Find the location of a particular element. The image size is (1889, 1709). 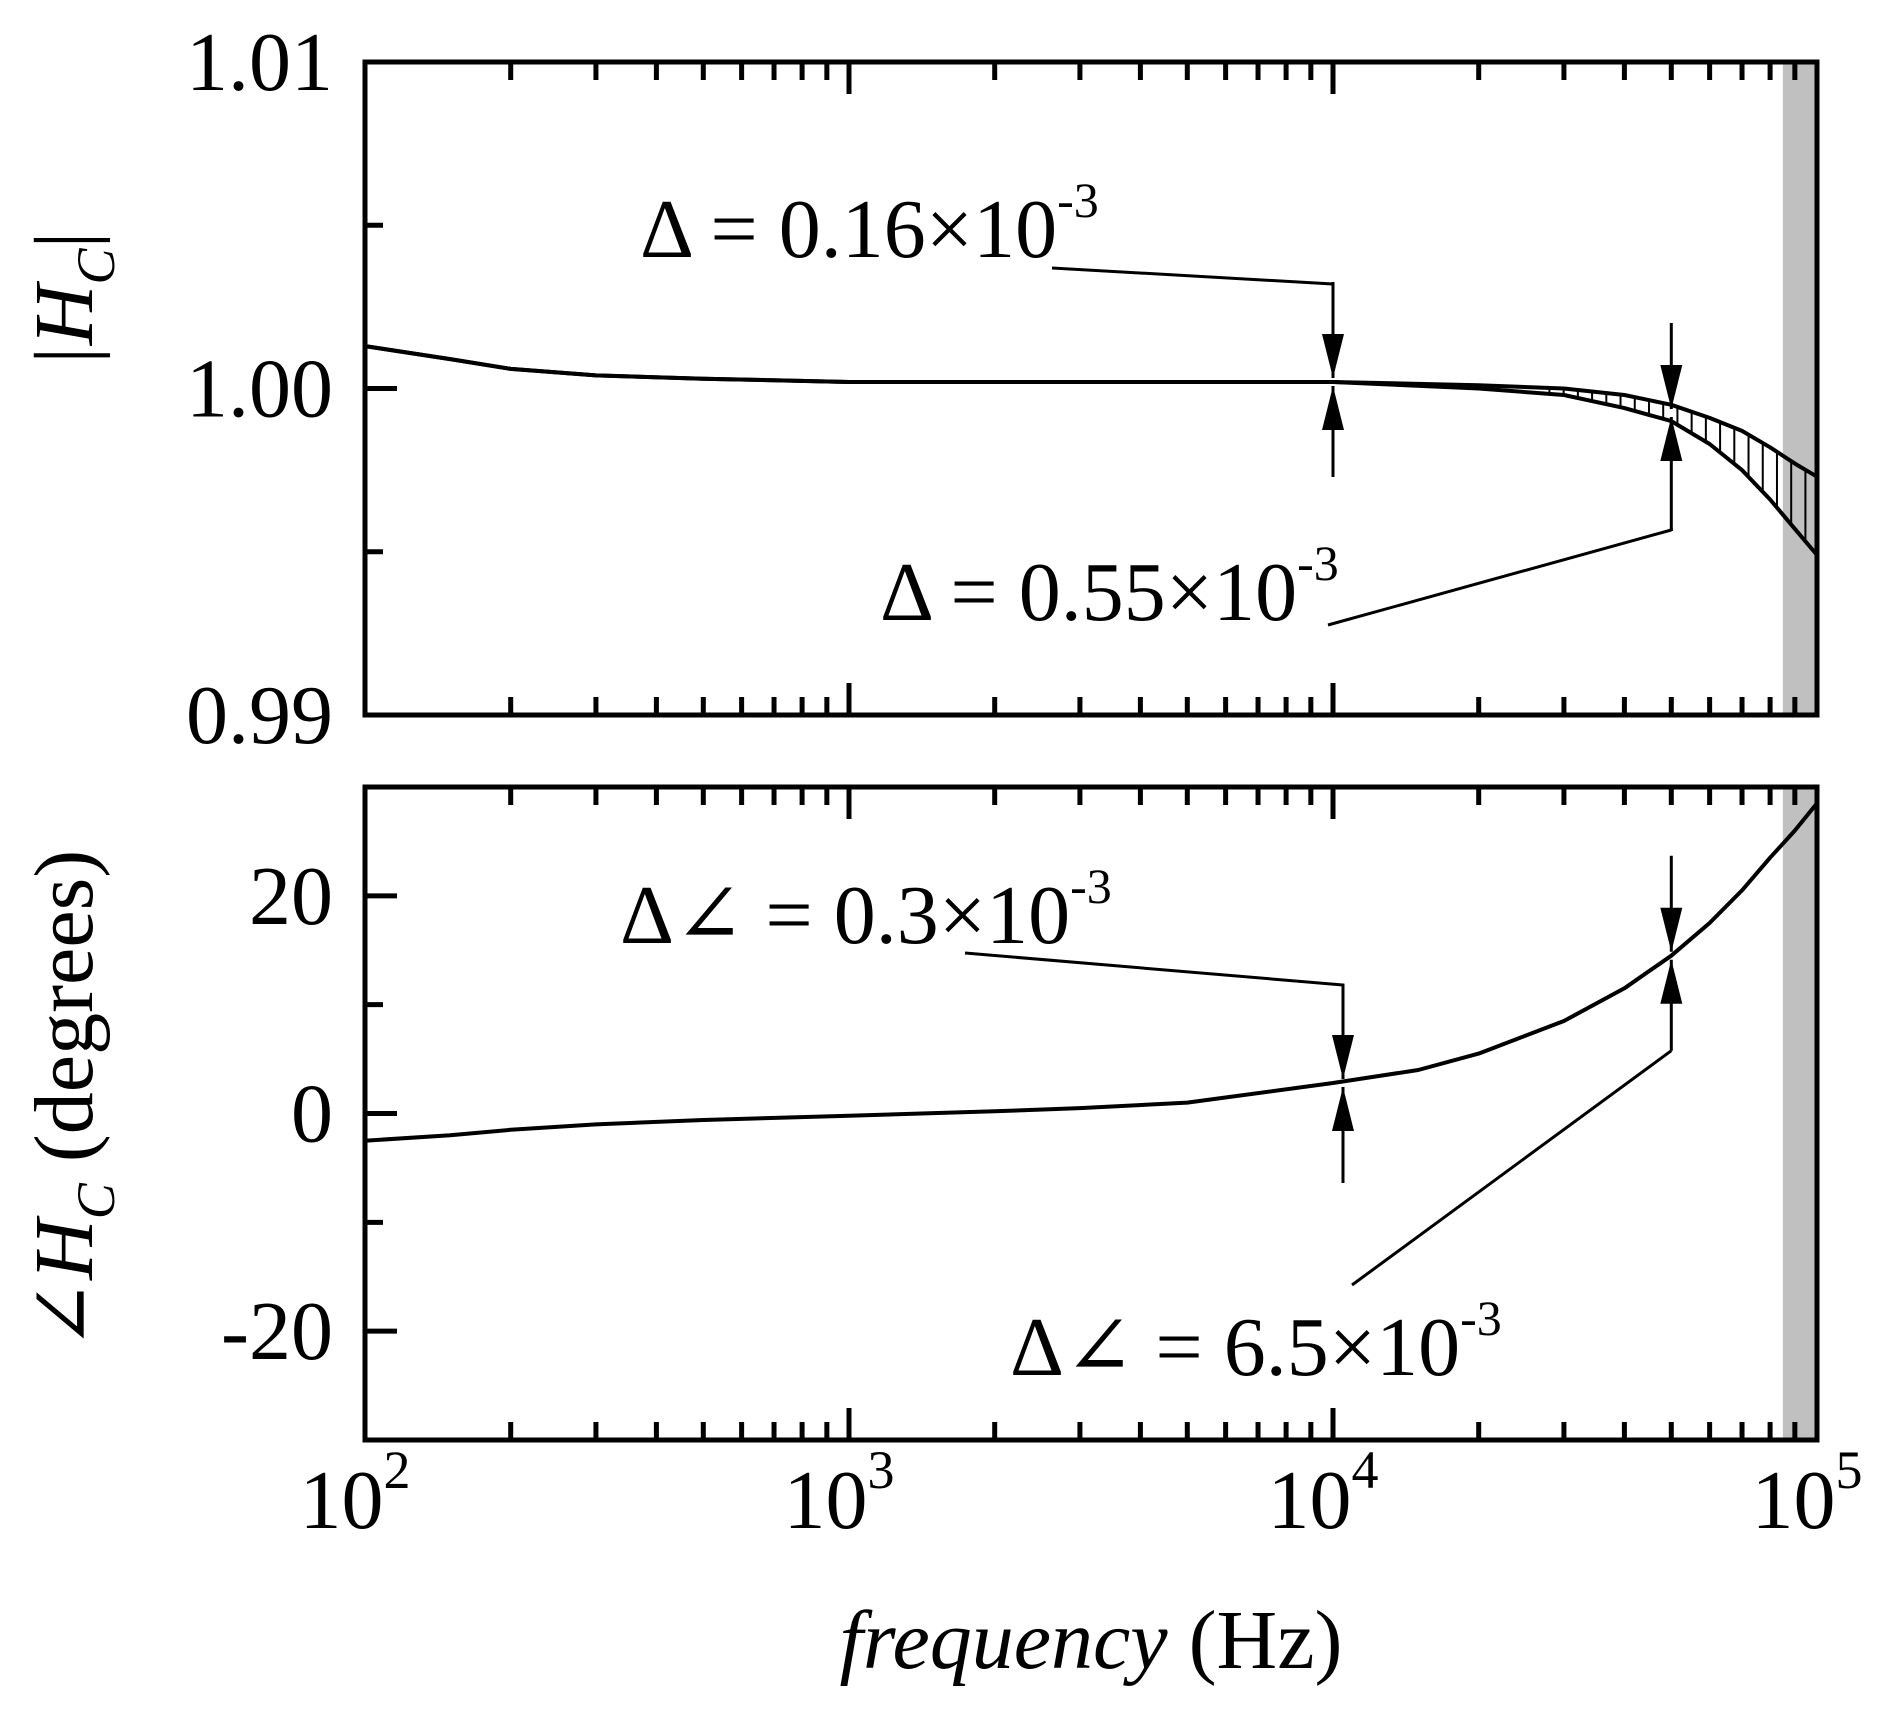

y-axis-label-magnitude: |HC| is located at coordinates (72, 300).